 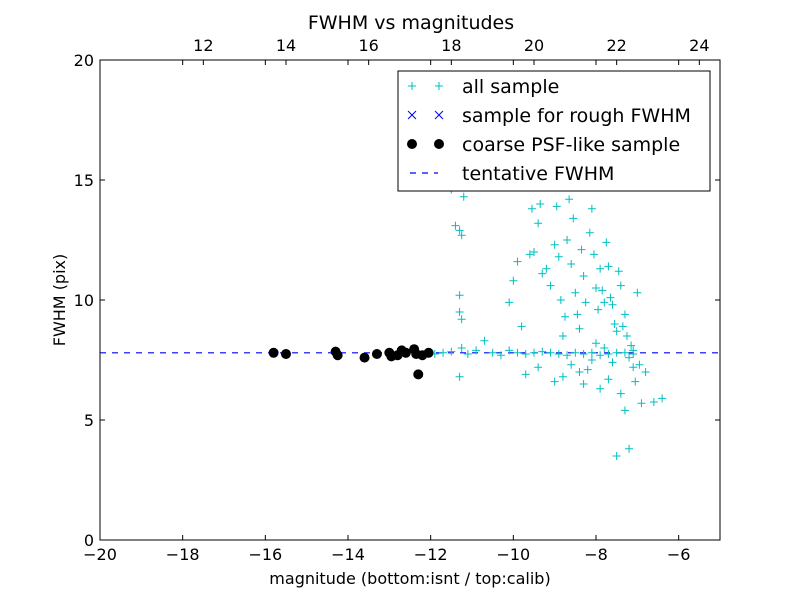 I want to click on legend-label: coarse PSF-like sample, so click(x=571, y=145).